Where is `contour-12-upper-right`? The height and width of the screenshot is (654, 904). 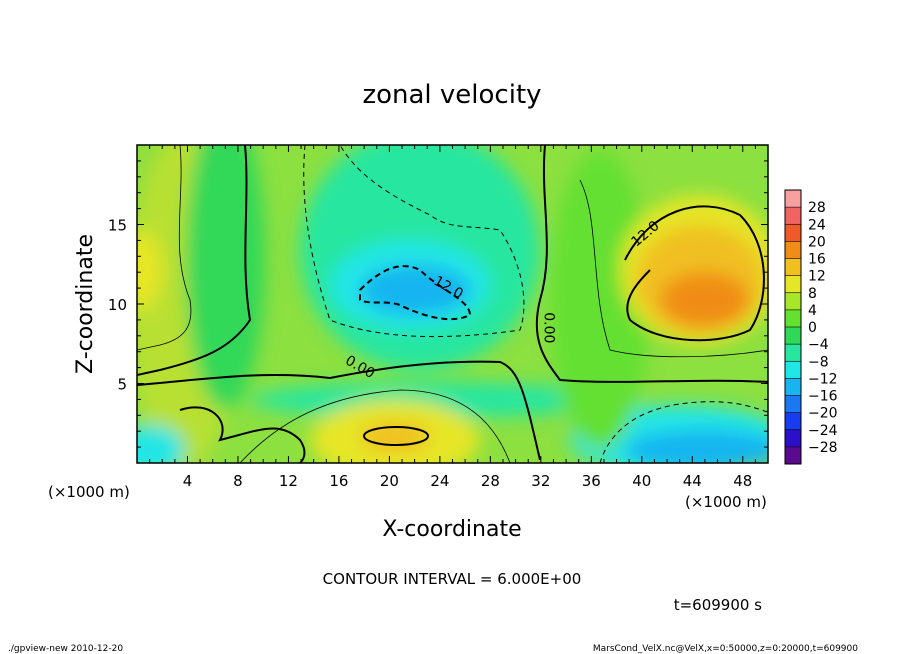
contour-12-upper-right is located at coordinates (694, 273).